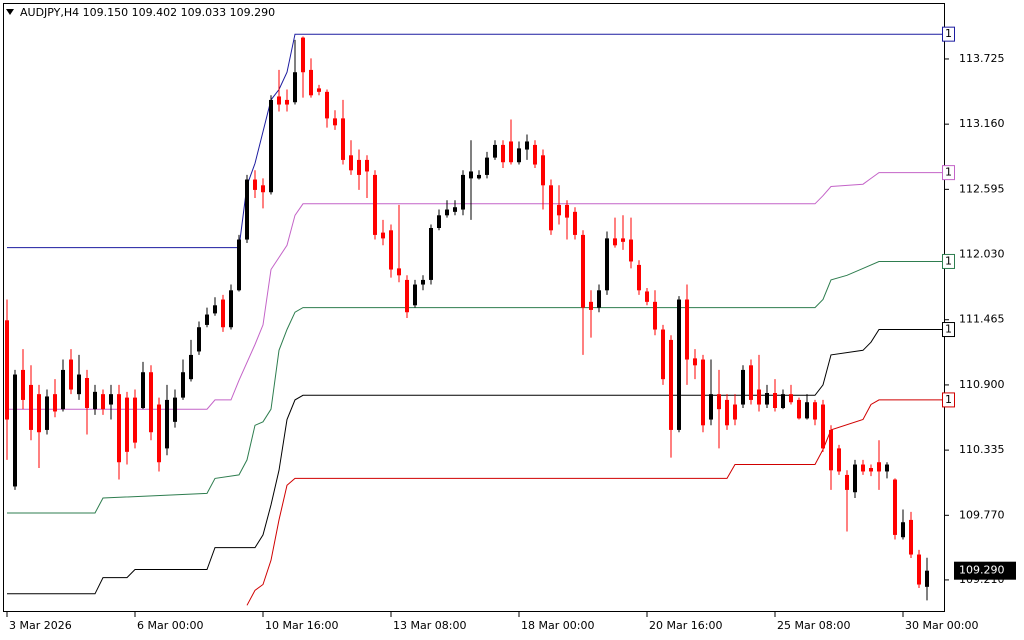 Image resolution: width=1024 pixels, height=640 pixels. I want to click on x-tick-label: 3 Mar 2026, so click(40, 625).